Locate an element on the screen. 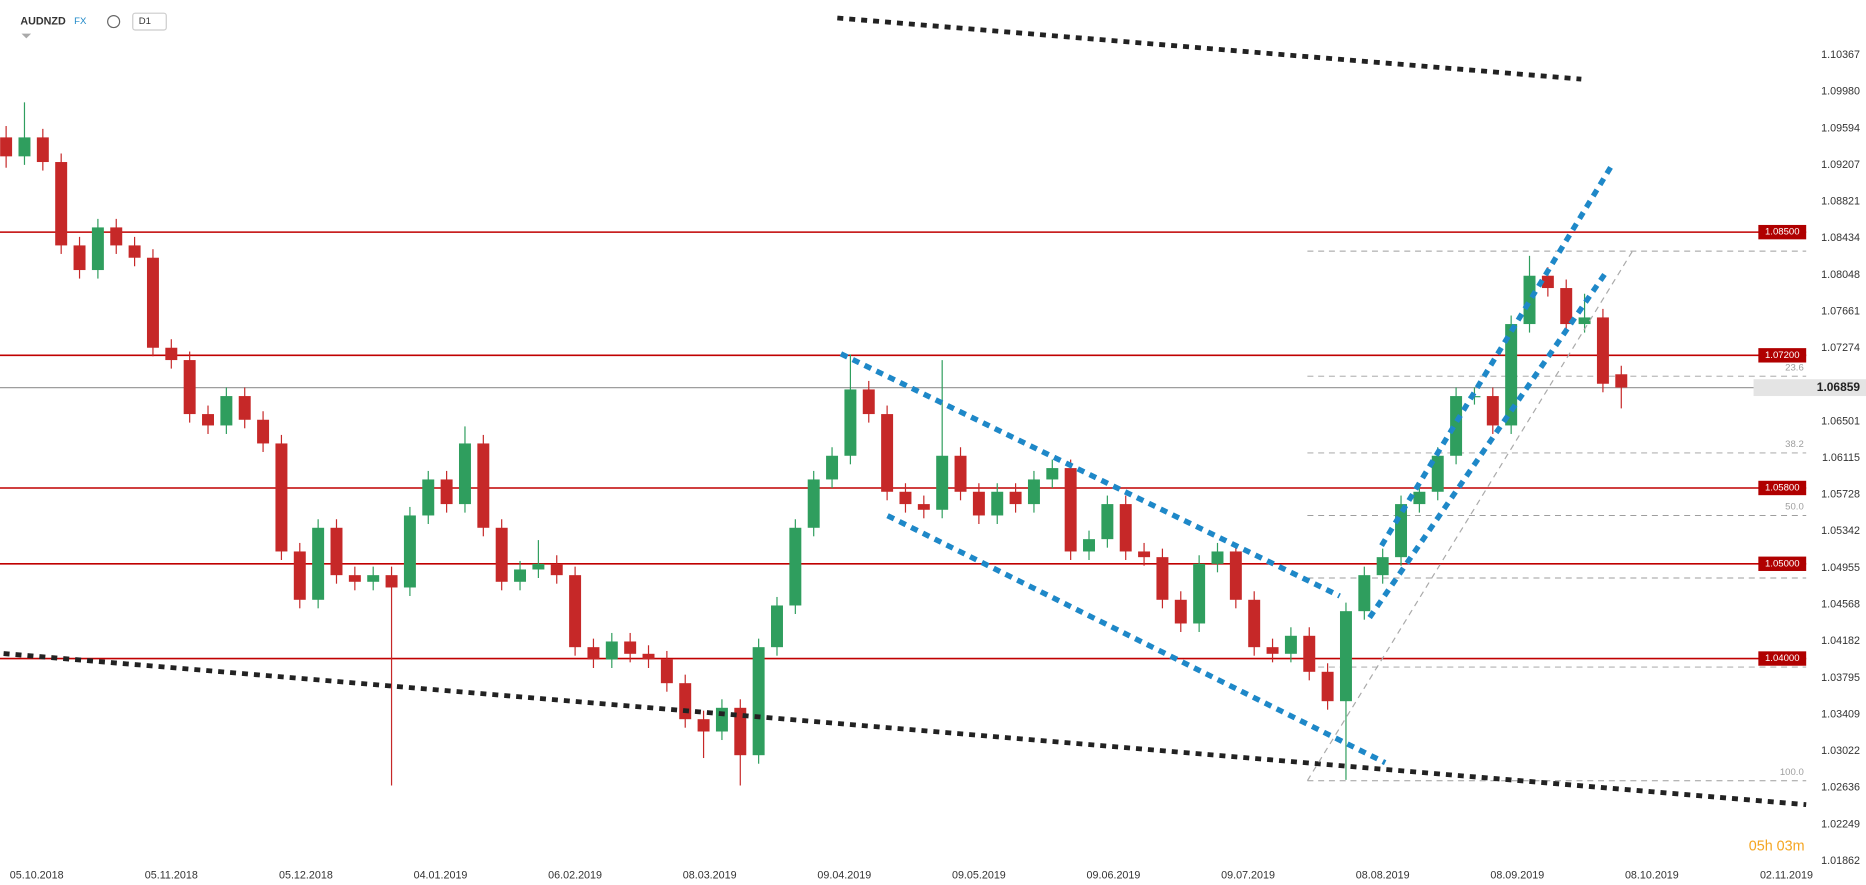  fib-trend-line is located at coordinates (1470, 515).